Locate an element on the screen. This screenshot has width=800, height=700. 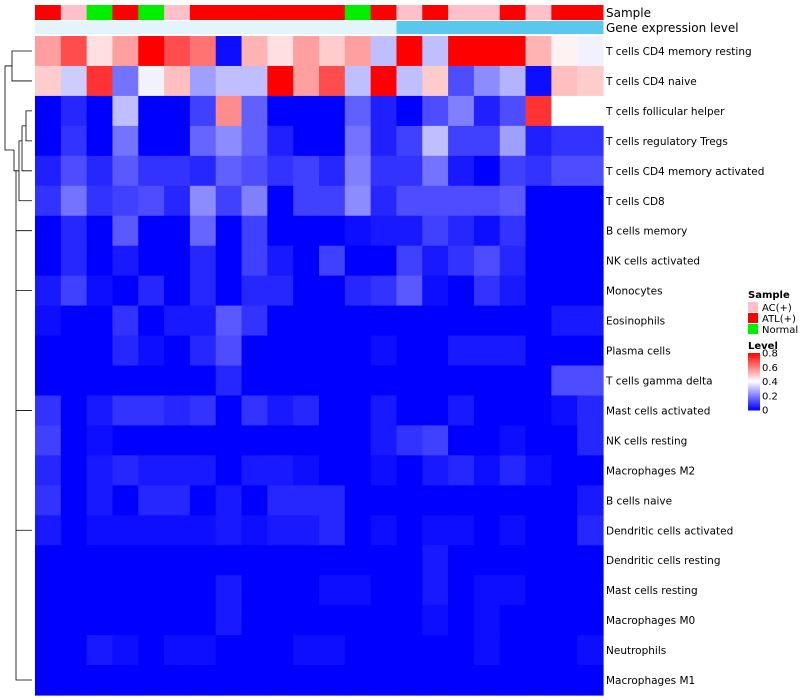
row-label: NK cells activated is located at coordinates (653, 262).